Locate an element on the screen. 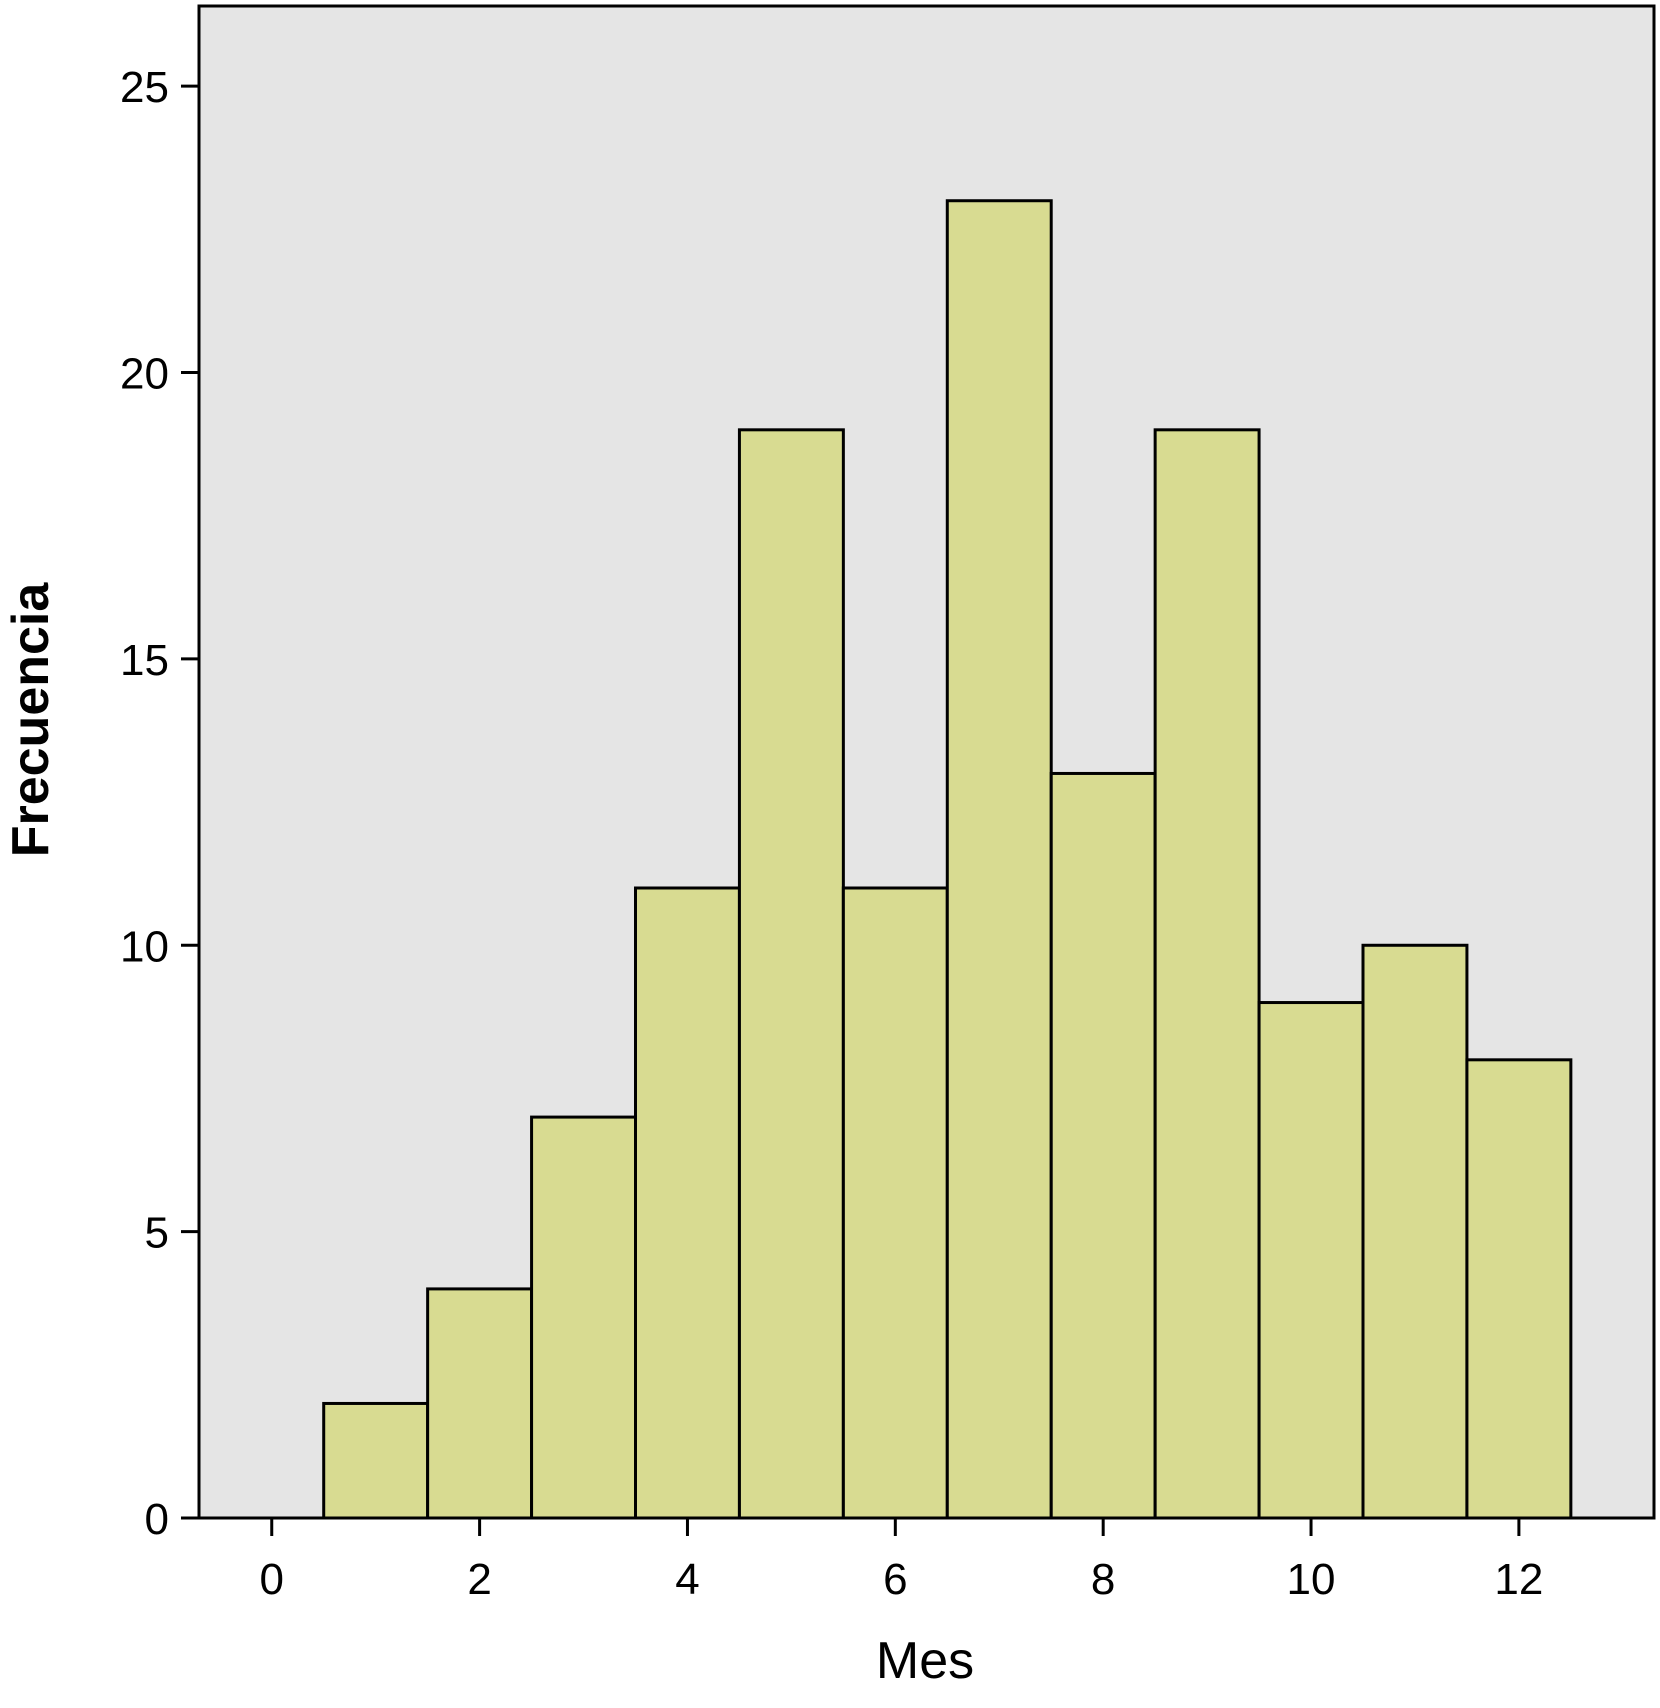  y-axis: 0 5 10 15 20 25 is located at coordinates (159, 803).